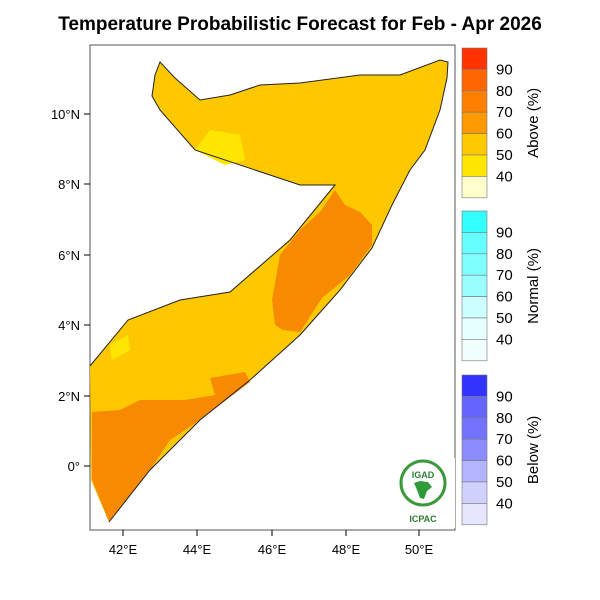 Image resolution: width=600 pixels, height=600 pixels. I want to click on lat-tick: 6°N, so click(69, 255).